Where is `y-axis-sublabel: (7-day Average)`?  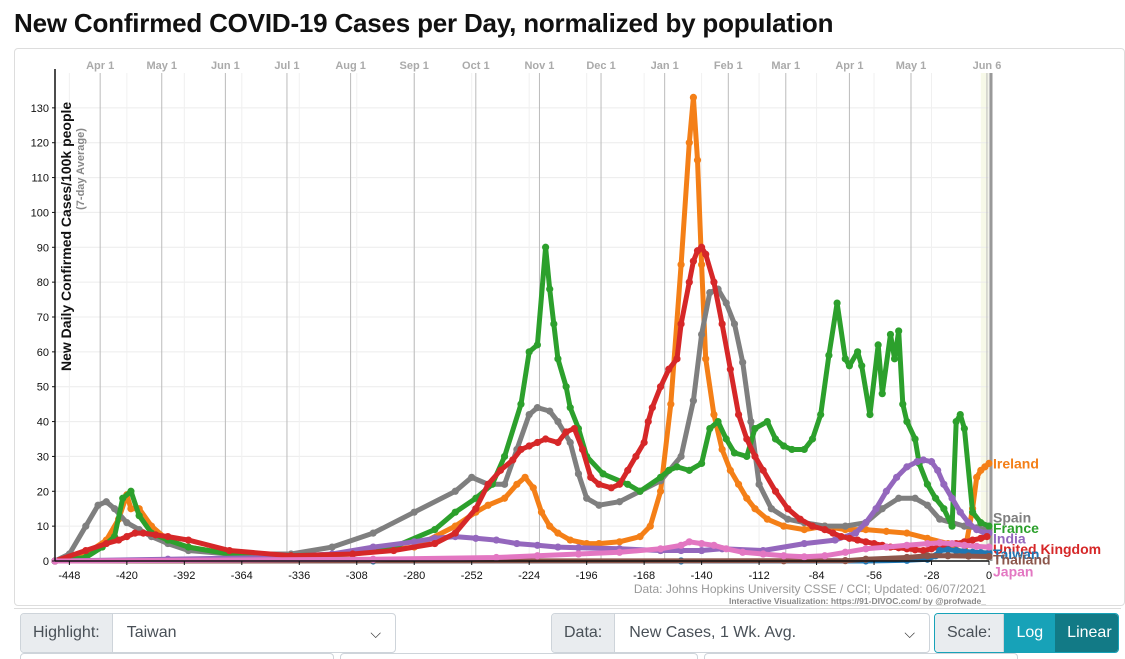 y-axis-sublabel: (7-day Average) is located at coordinates (81, 169).